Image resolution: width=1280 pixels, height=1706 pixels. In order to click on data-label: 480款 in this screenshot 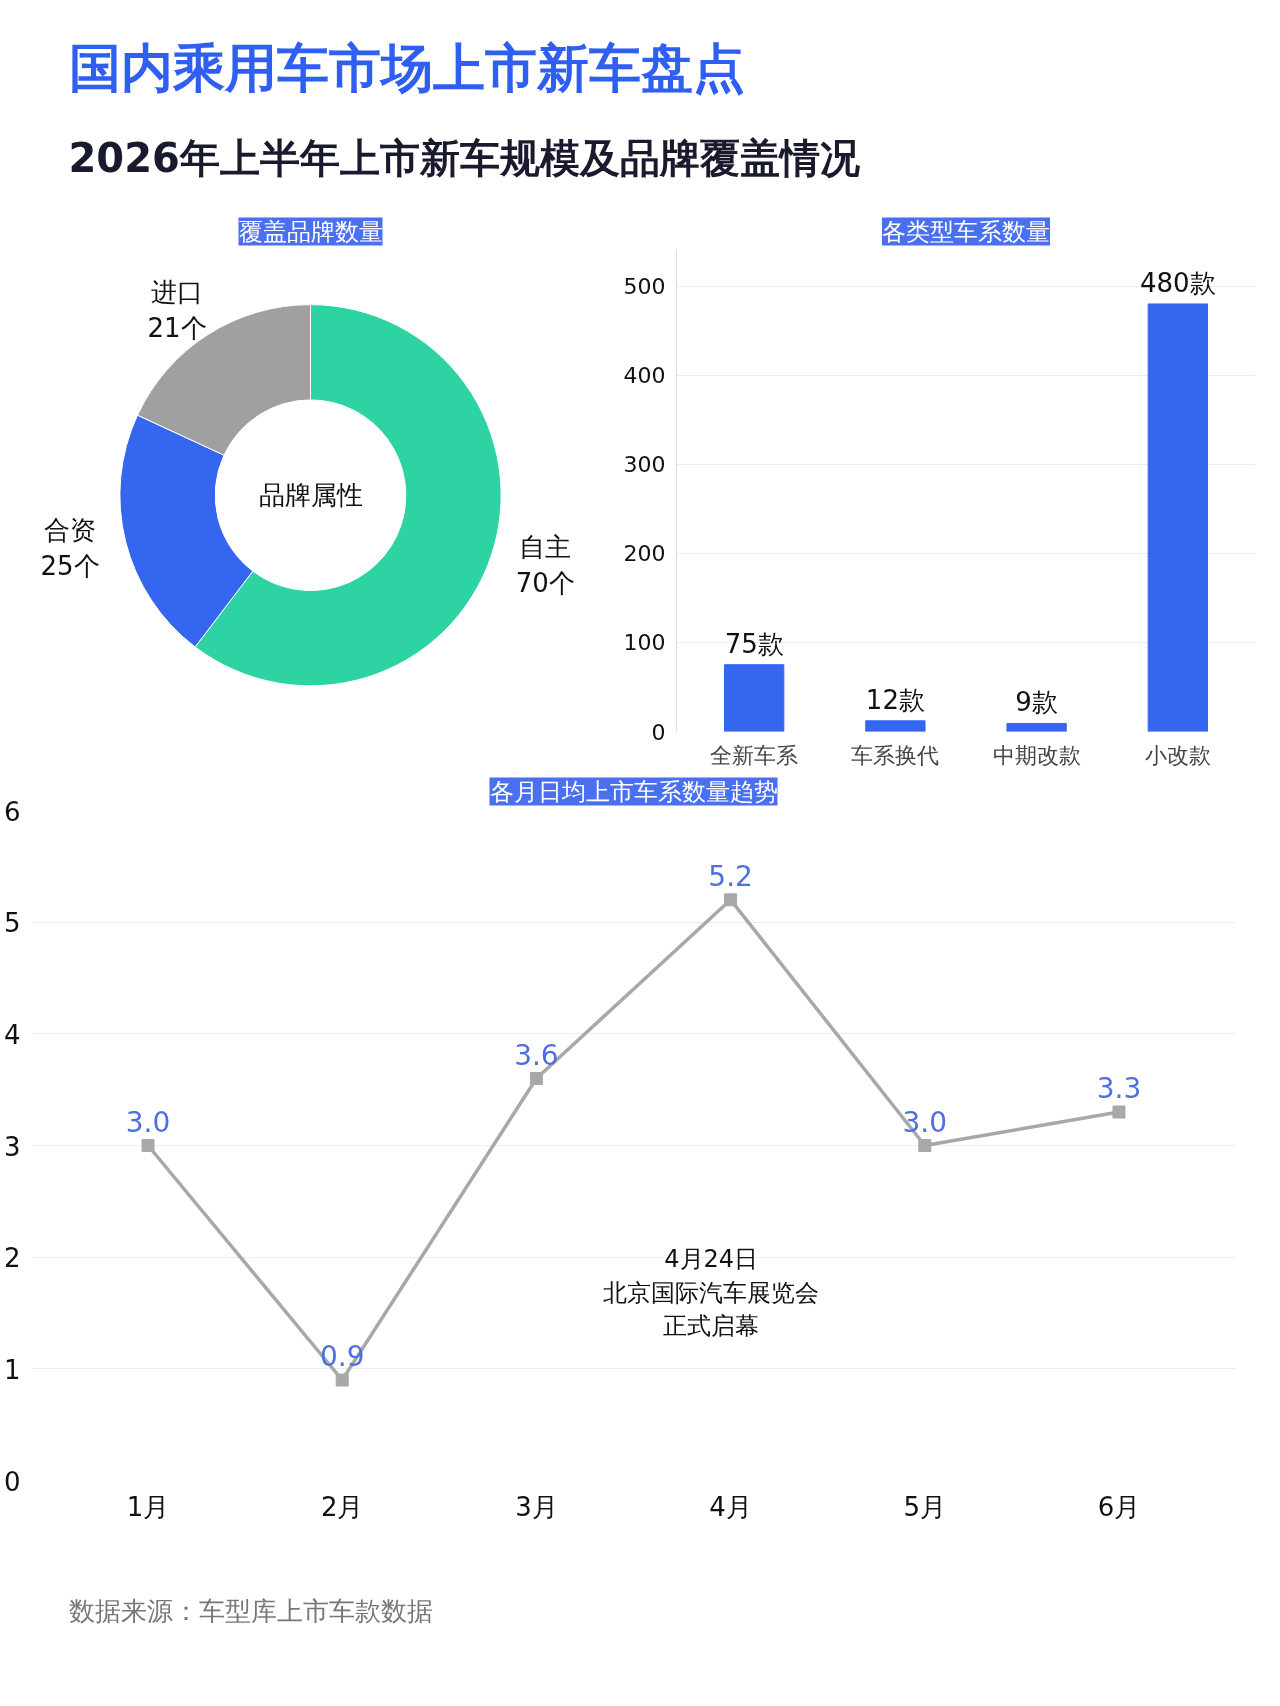, I will do `click(1178, 282)`.